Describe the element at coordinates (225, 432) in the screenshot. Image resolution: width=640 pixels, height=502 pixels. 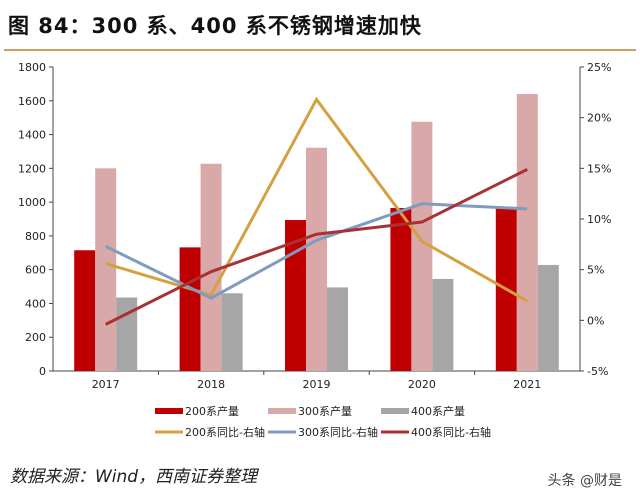
I see `legend-label: 200系同比-右轴` at that location.